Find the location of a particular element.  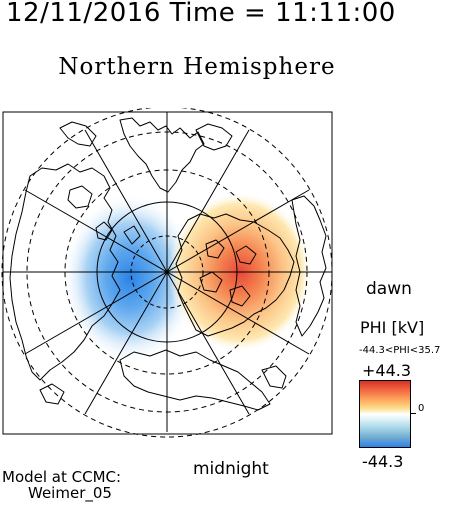

colorbar-min-label: -44.3 is located at coordinates (383, 461).